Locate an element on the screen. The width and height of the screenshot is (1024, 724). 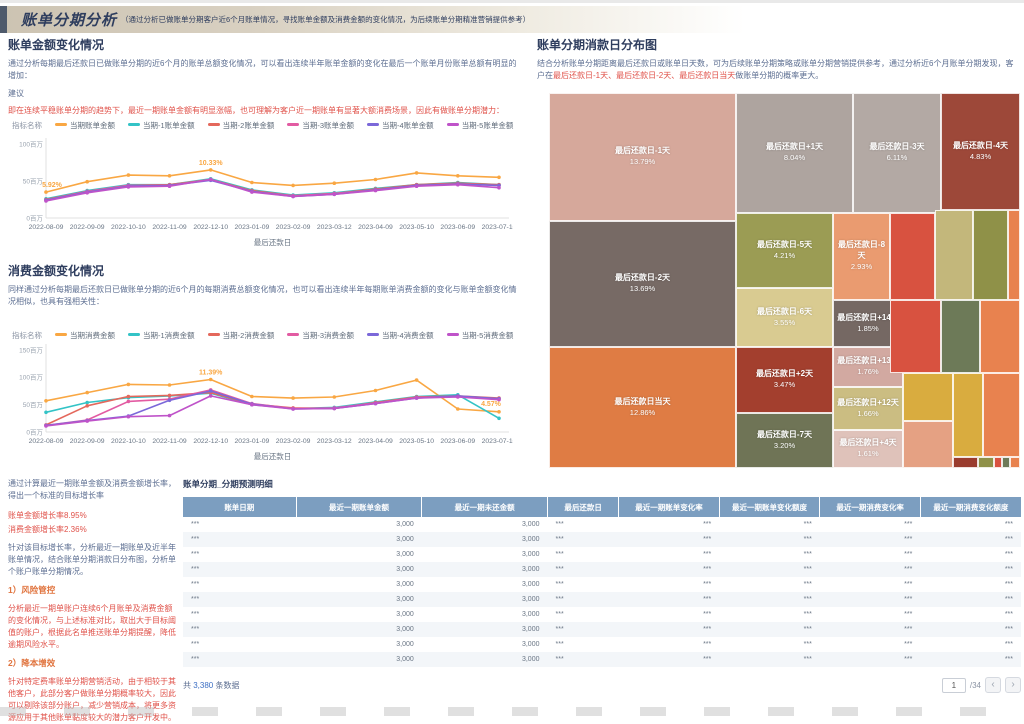
treemap-block-label: 最后还款日+12天 1.66% is located at coordinates (868, 407).